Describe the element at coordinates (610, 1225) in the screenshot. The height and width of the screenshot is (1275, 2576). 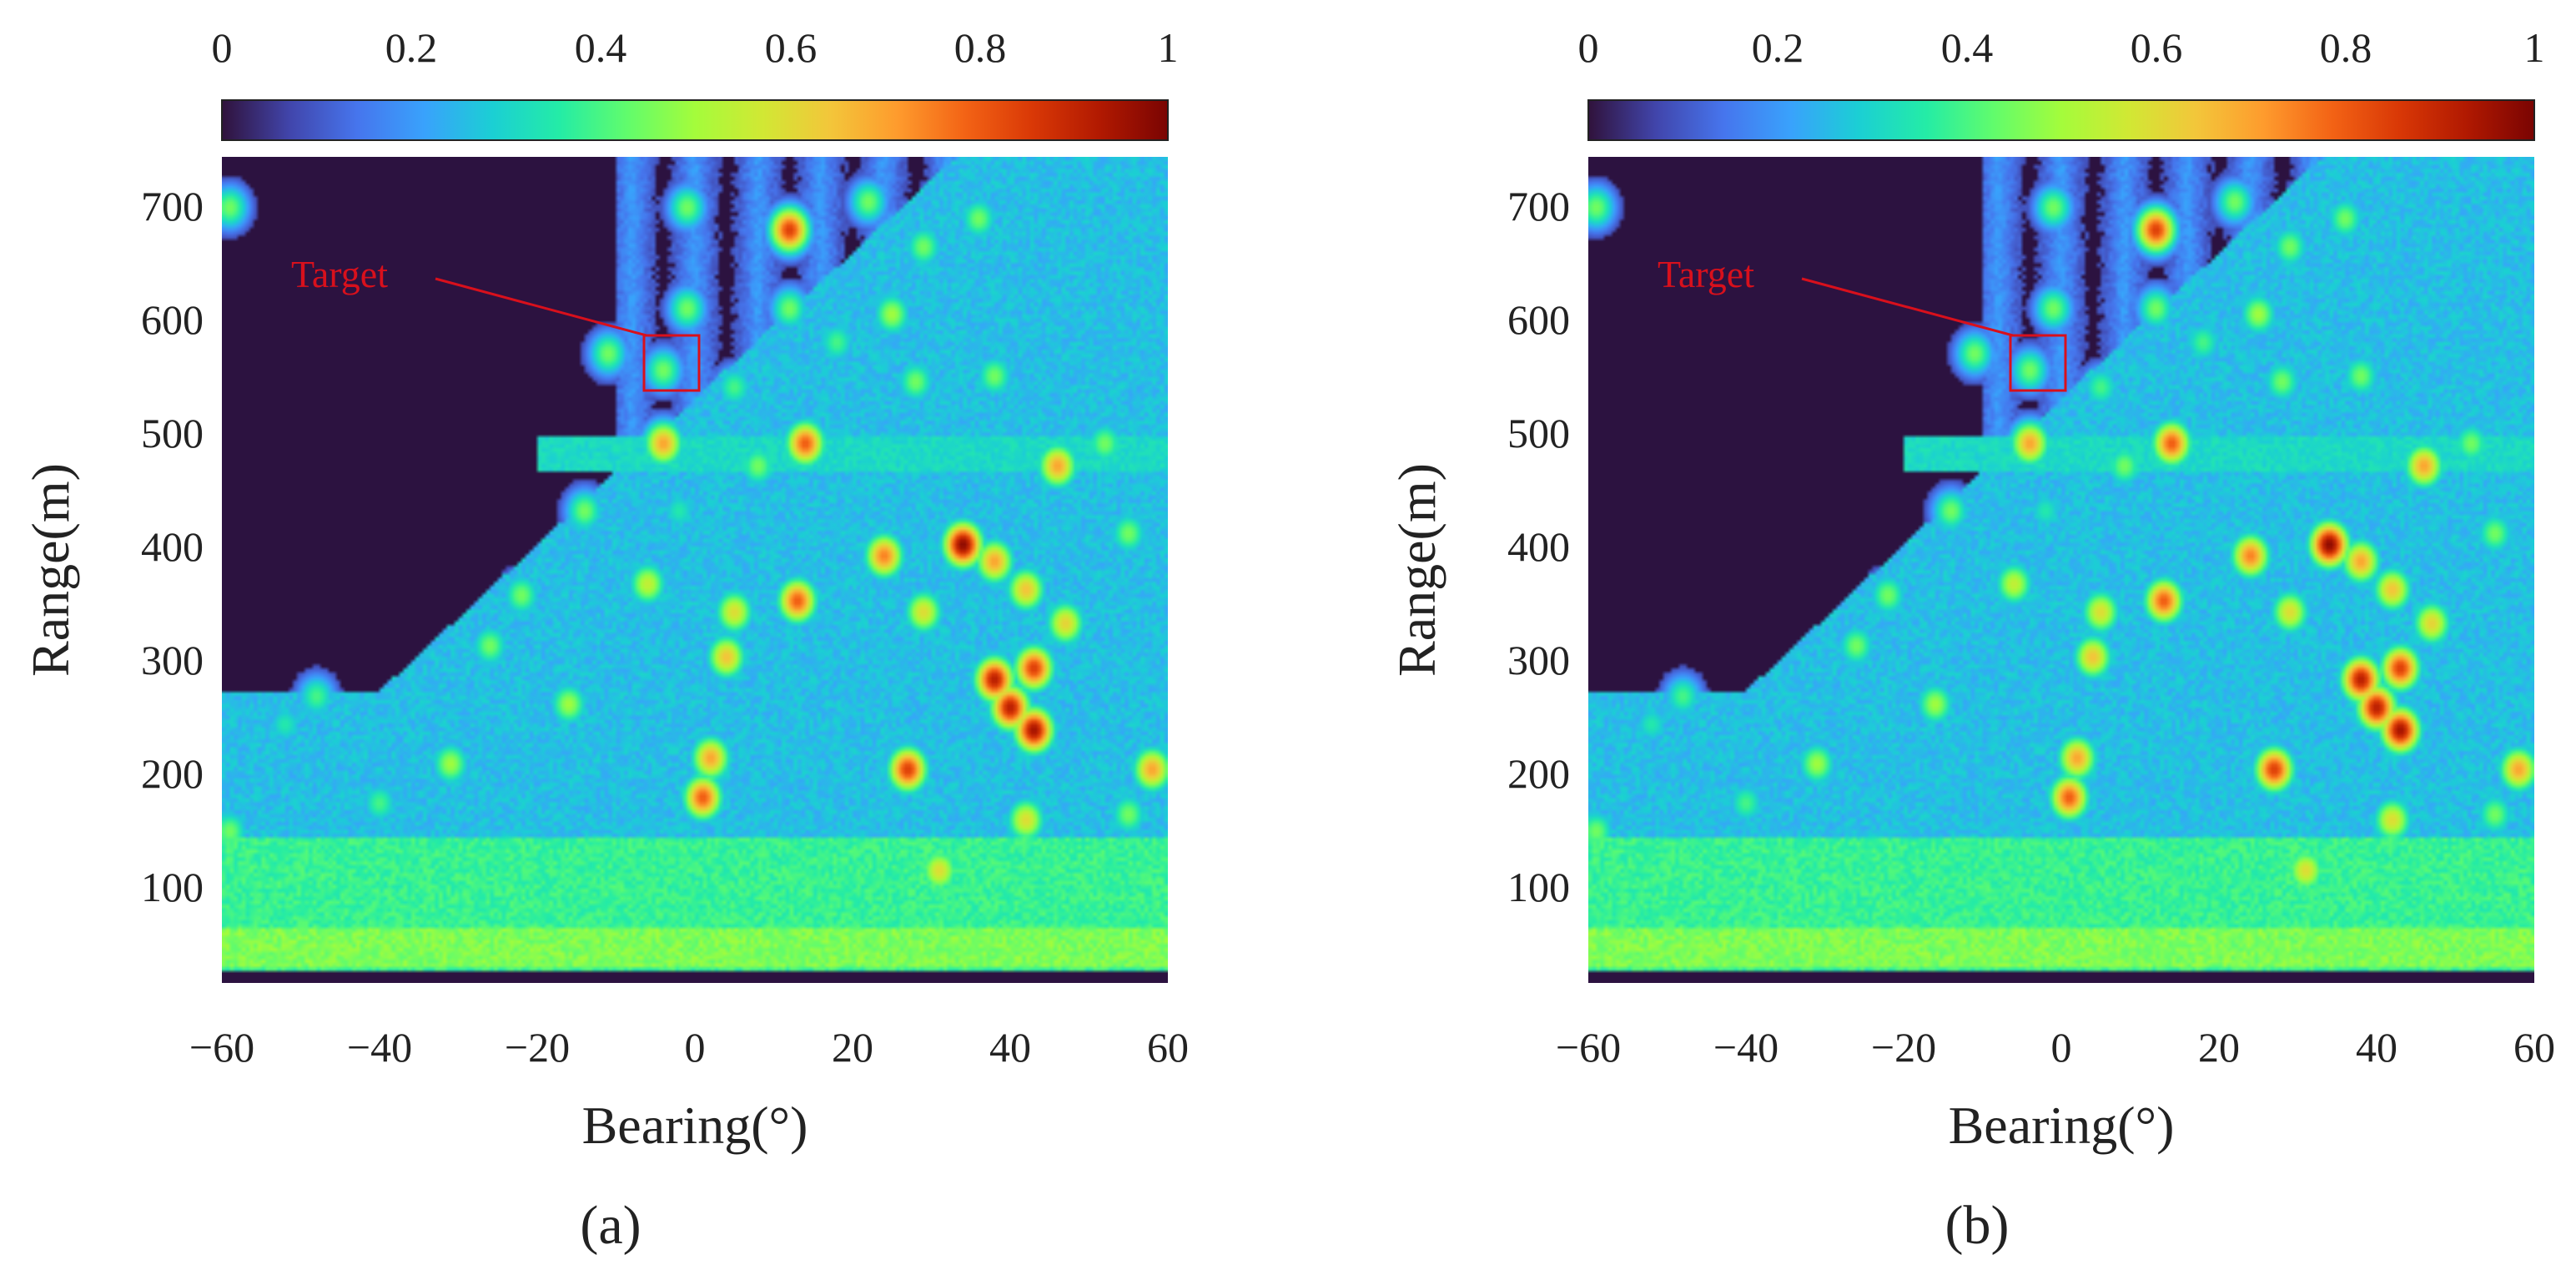
I see `panel-label: (a)` at that location.